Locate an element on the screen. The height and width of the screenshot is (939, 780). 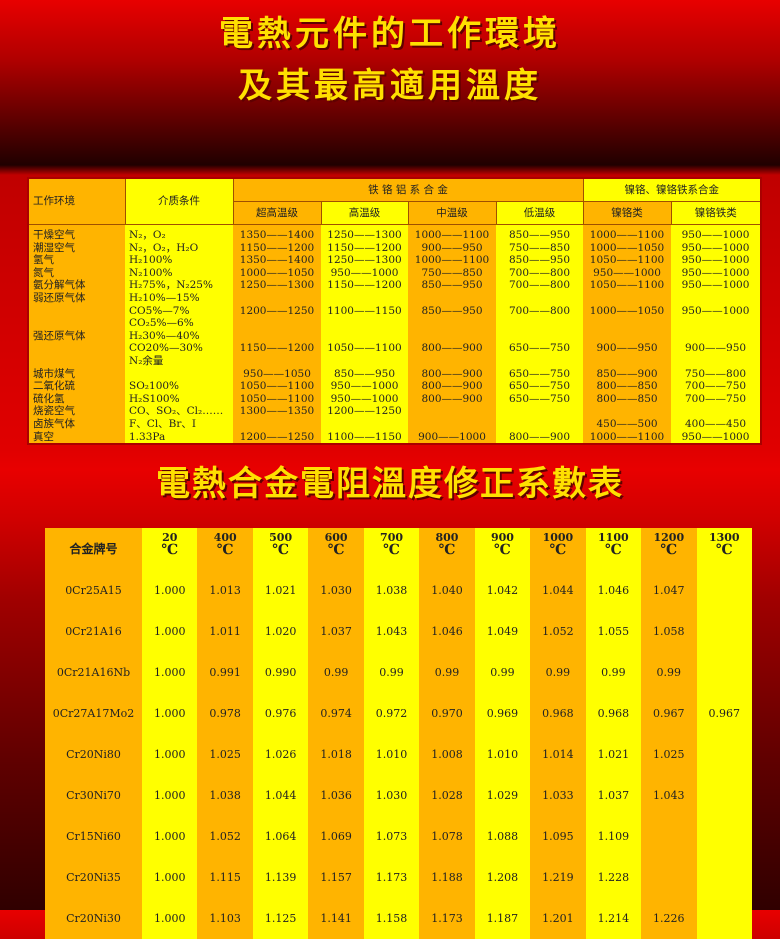
coefficient-cell: 1.011 is located at coordinates (225, 631).